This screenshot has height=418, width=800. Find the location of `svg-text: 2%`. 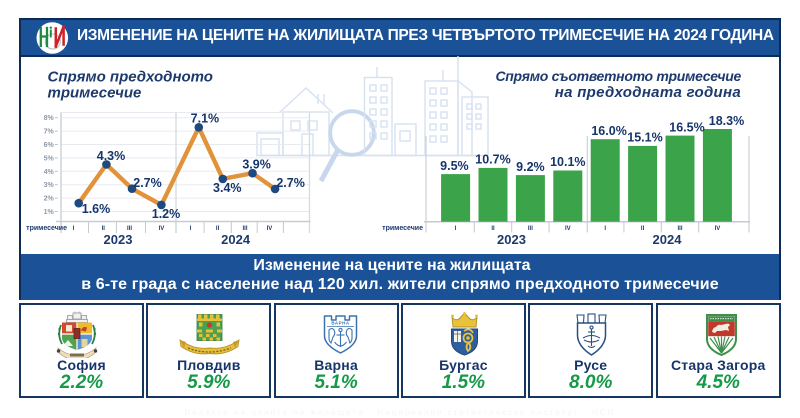

svg-text: 2% is located at coordinates (49, 199).